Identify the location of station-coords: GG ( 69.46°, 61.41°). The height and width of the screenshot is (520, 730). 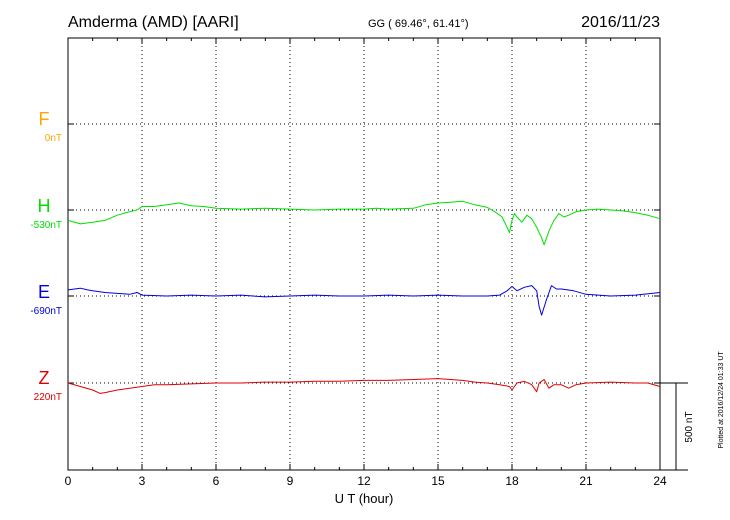
(418, 24).